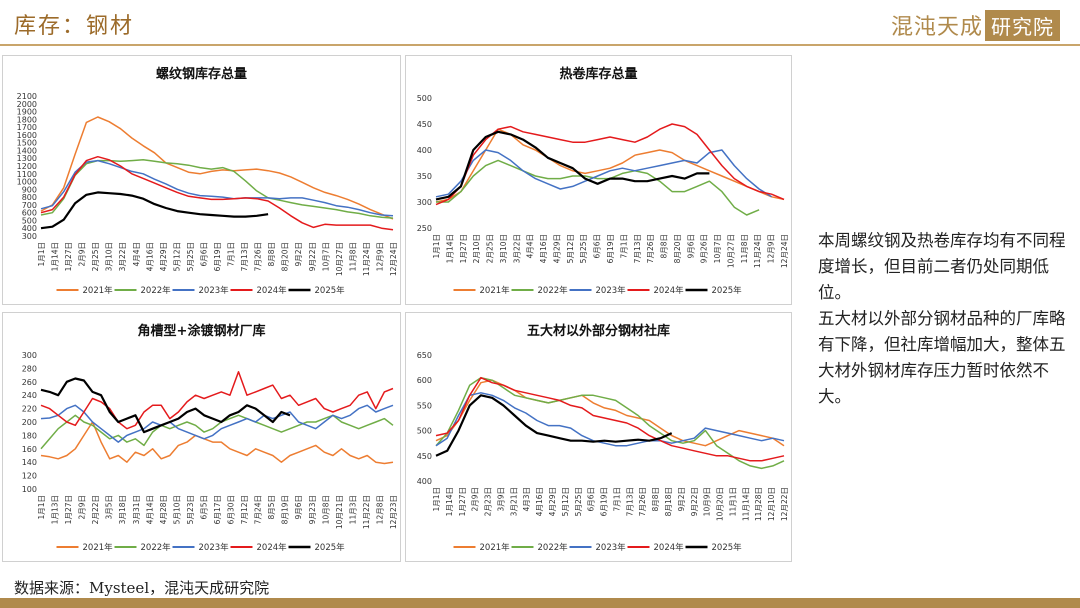 The image size is (1080, 608). I want to click on x-tick-label: 10月7日, so click(325, 256).